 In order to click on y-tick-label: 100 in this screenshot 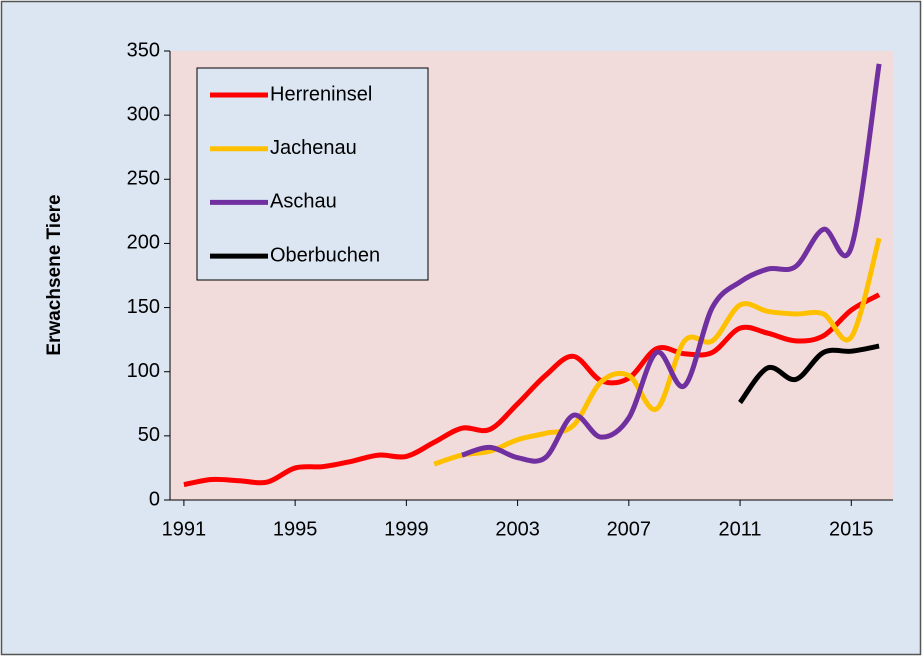, I will do `click(143, 371)`.